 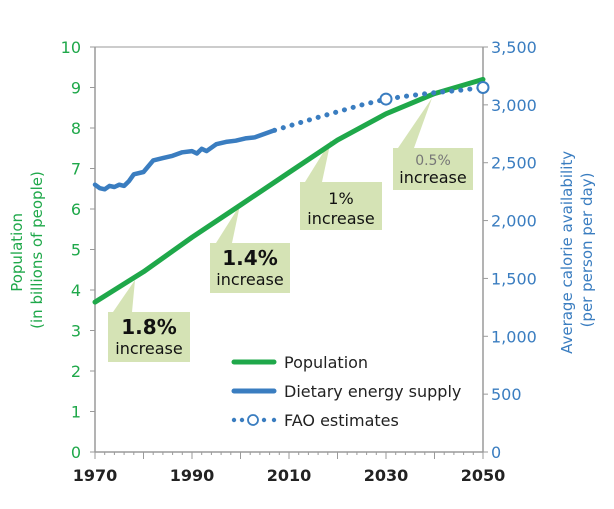 What do you see at coordinates (386, 475) in the screenshot?
I see `x-tick-label: 2030` at bounding box center [386, 475].